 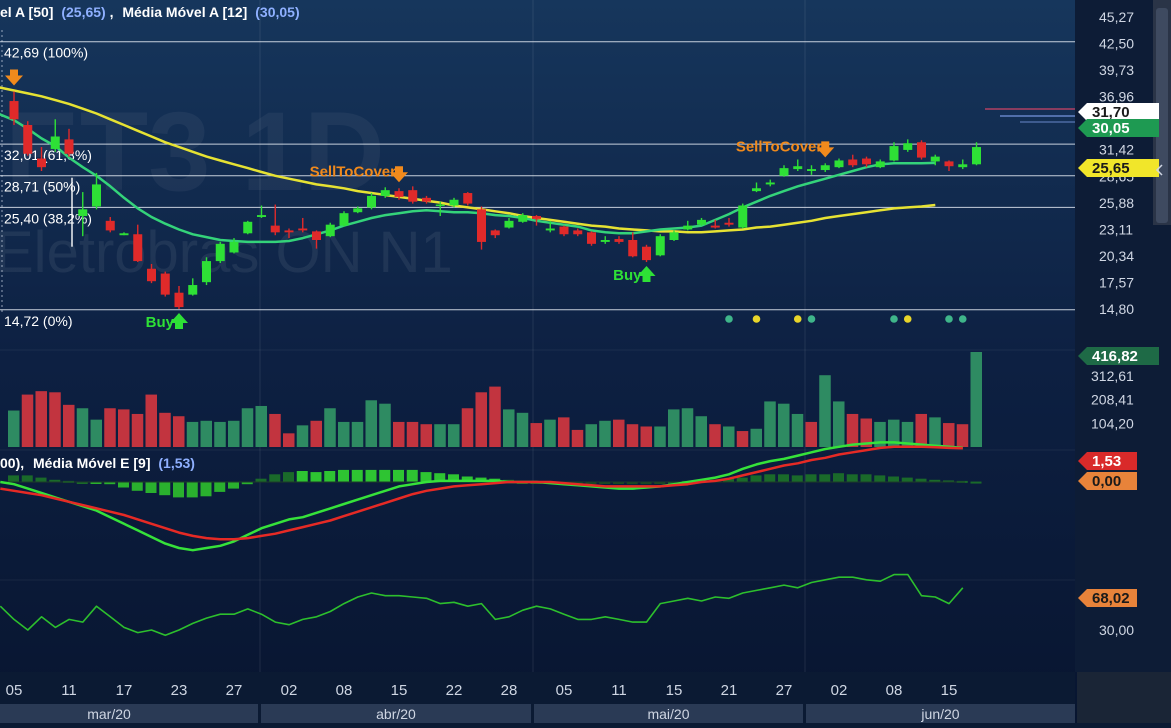 What do you see at coordinates (454, 690) in the screenshot?
I see `day-tick-8: 22` at bounding box center [454, 690].